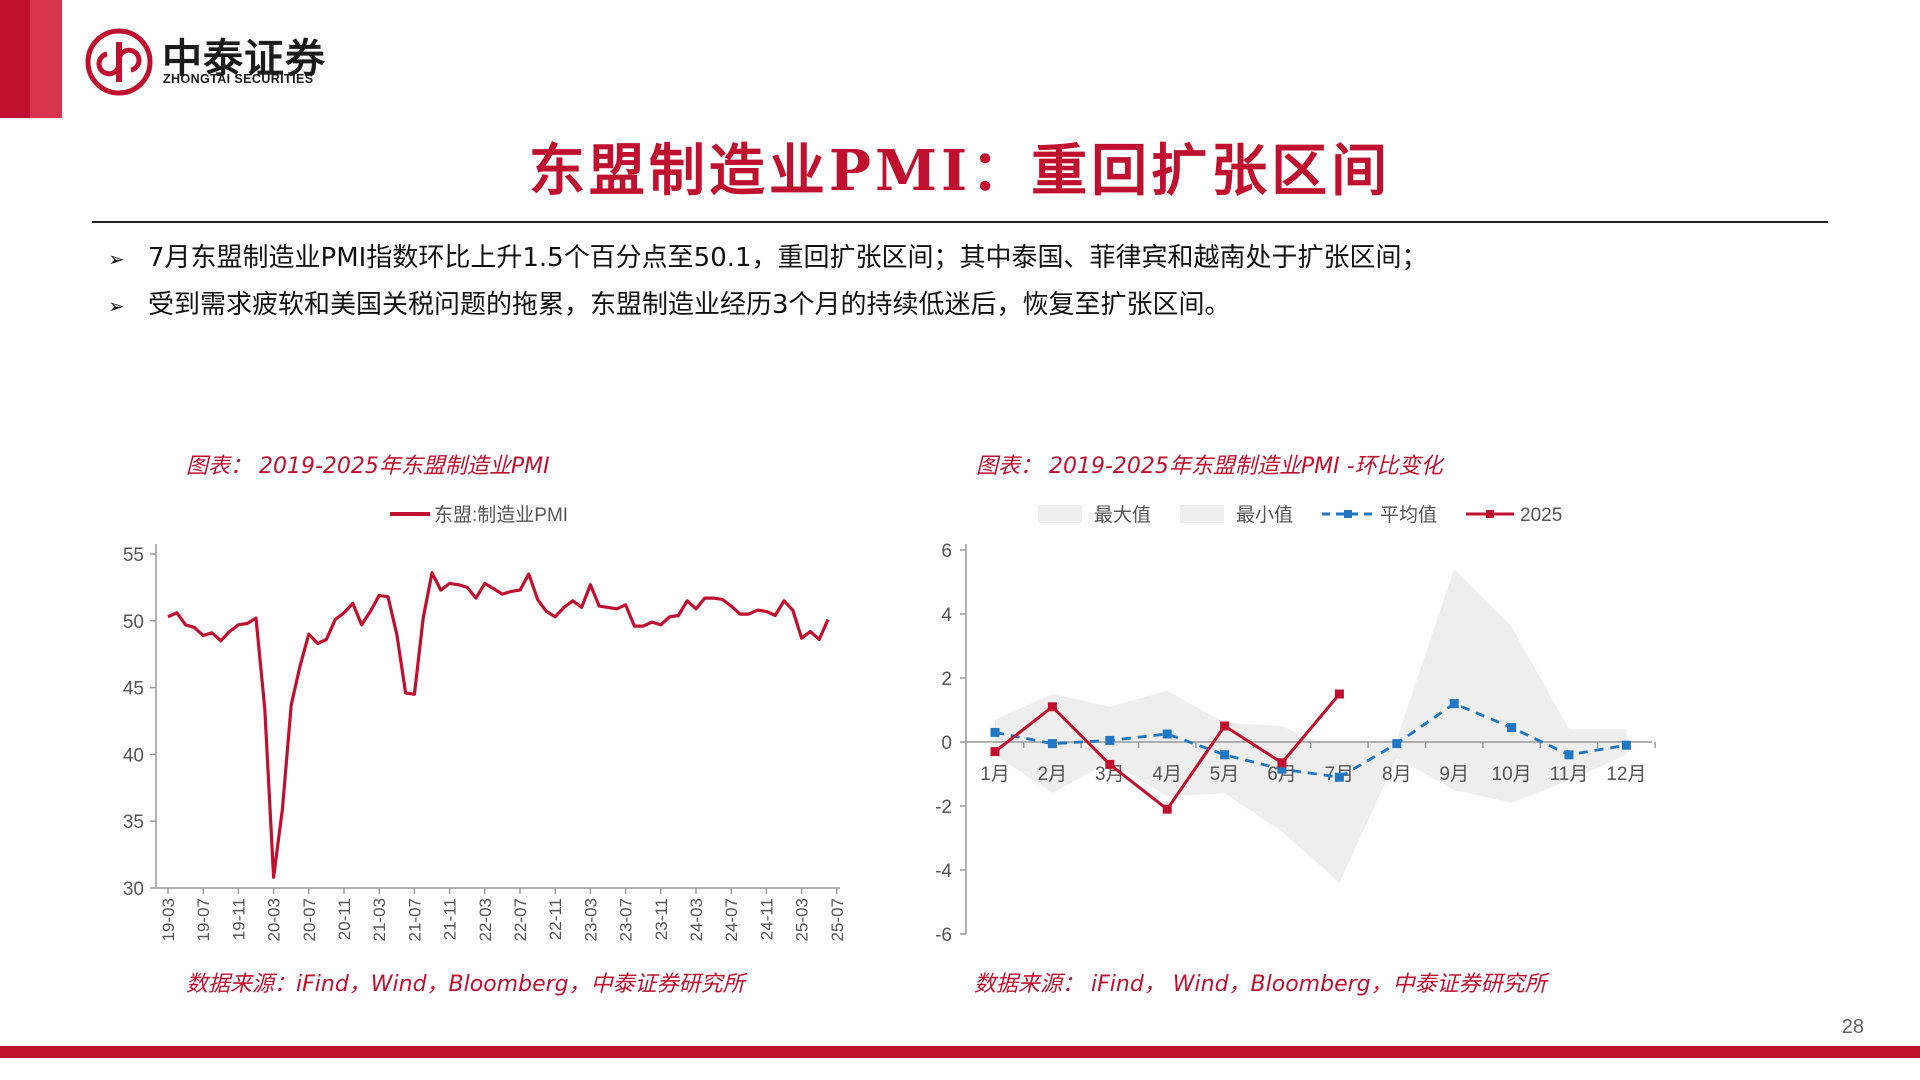  What do you see at coordinates (943, 871) in the screenshot?
I see `y-tick-label: -4` at bounding box center [943, 871].